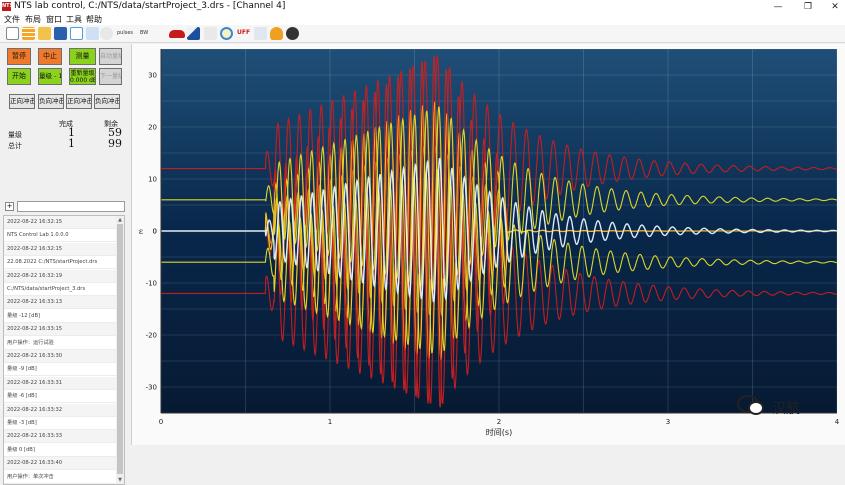 The height and width of the screenshot is (485, 845). Describe the element at coordinates (60, 236) in the screenshot. I see `log-entry: NTS Control Lab 1.0.0.0` at that location.